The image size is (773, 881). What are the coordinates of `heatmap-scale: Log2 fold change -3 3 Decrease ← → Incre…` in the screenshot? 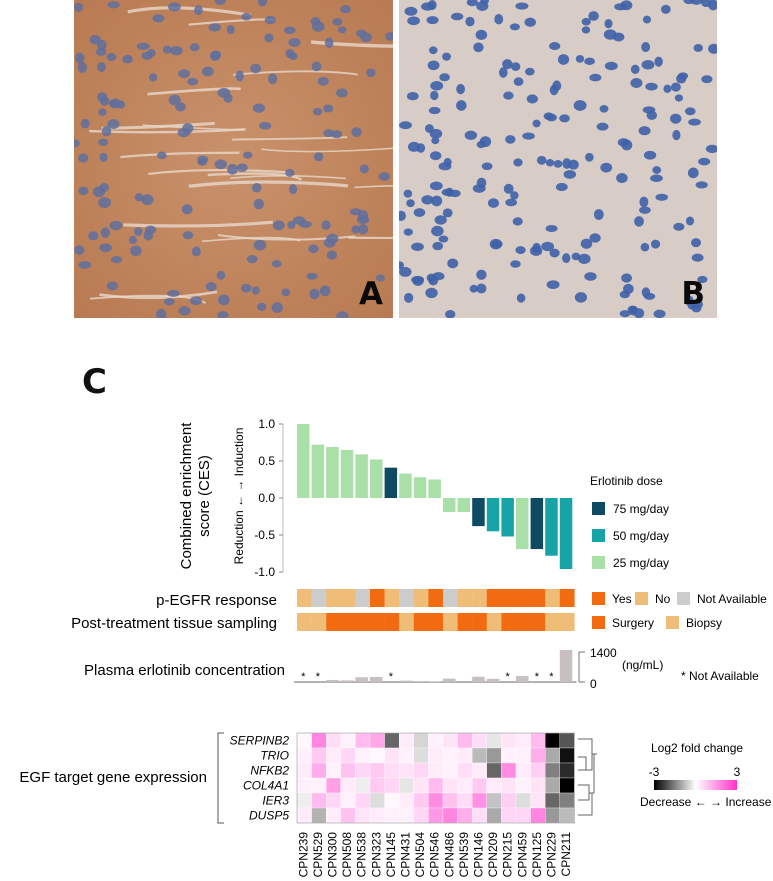 It's located at (706, 775).